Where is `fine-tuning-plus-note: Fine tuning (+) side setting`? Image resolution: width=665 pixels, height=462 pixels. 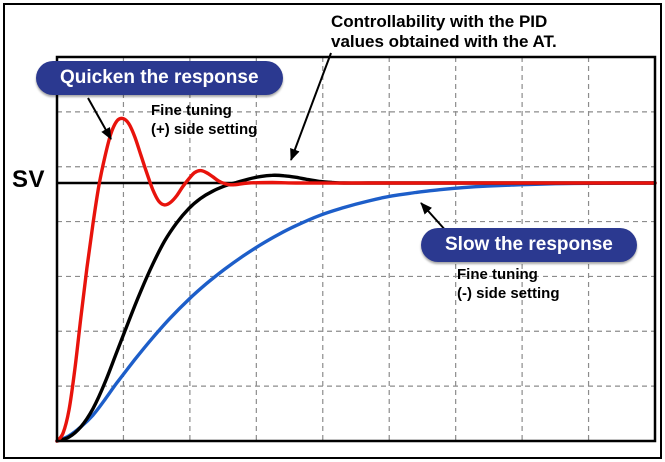
fine-tuning-plus-note: Fine tuning (+) side setting is located at coordinates (204, 120).